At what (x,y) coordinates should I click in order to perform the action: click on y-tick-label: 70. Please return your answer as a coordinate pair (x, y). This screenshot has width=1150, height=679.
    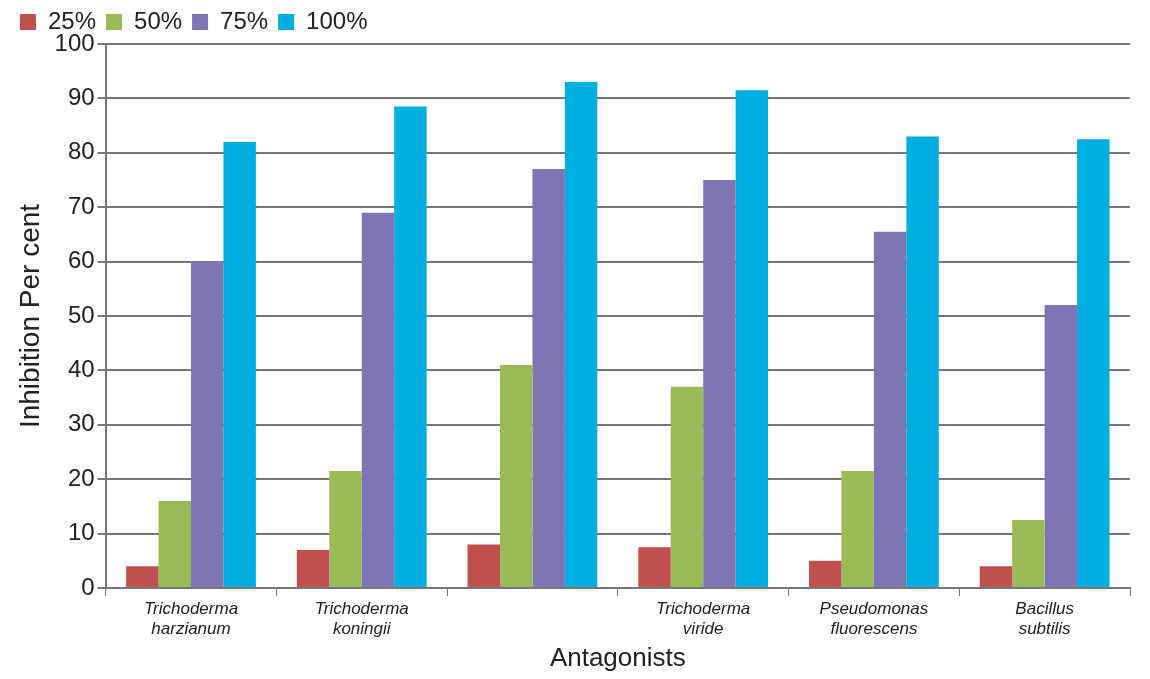
    Looking at the image, I should click on (81, 205).